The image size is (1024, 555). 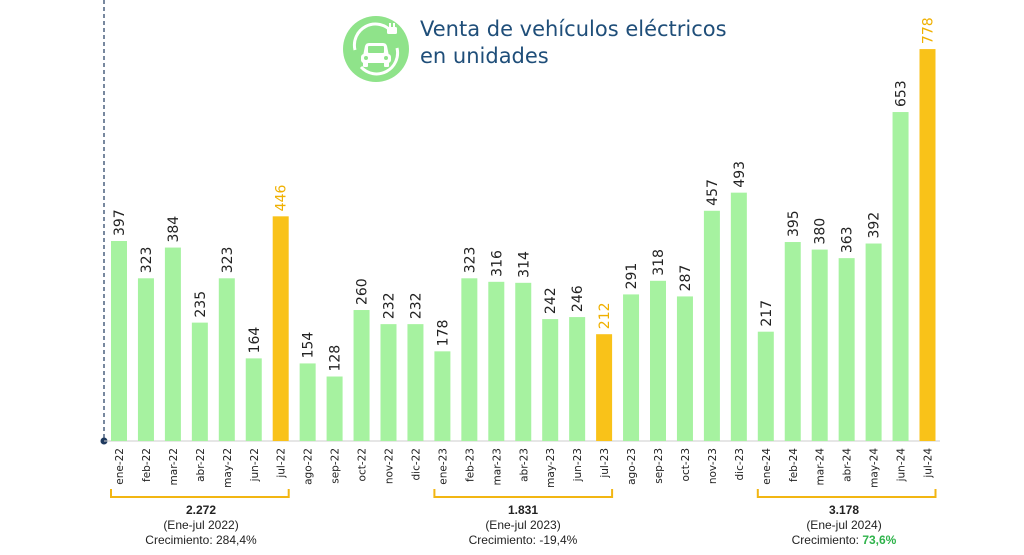 I want to click on summary-growth: Crecimiento: -19,4%, so click(x=523, y=540).